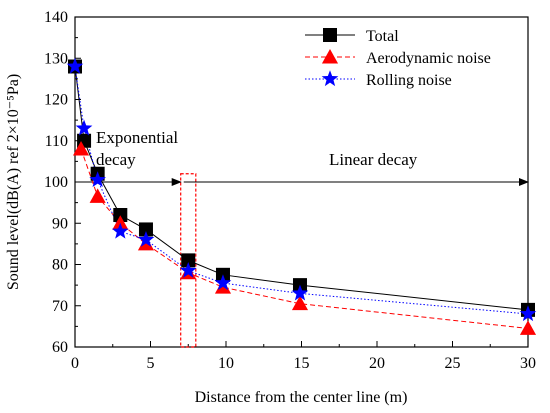 This screenshot has width=550, height=413. I want to click on x-tick-label: 15, so click(302, 363).